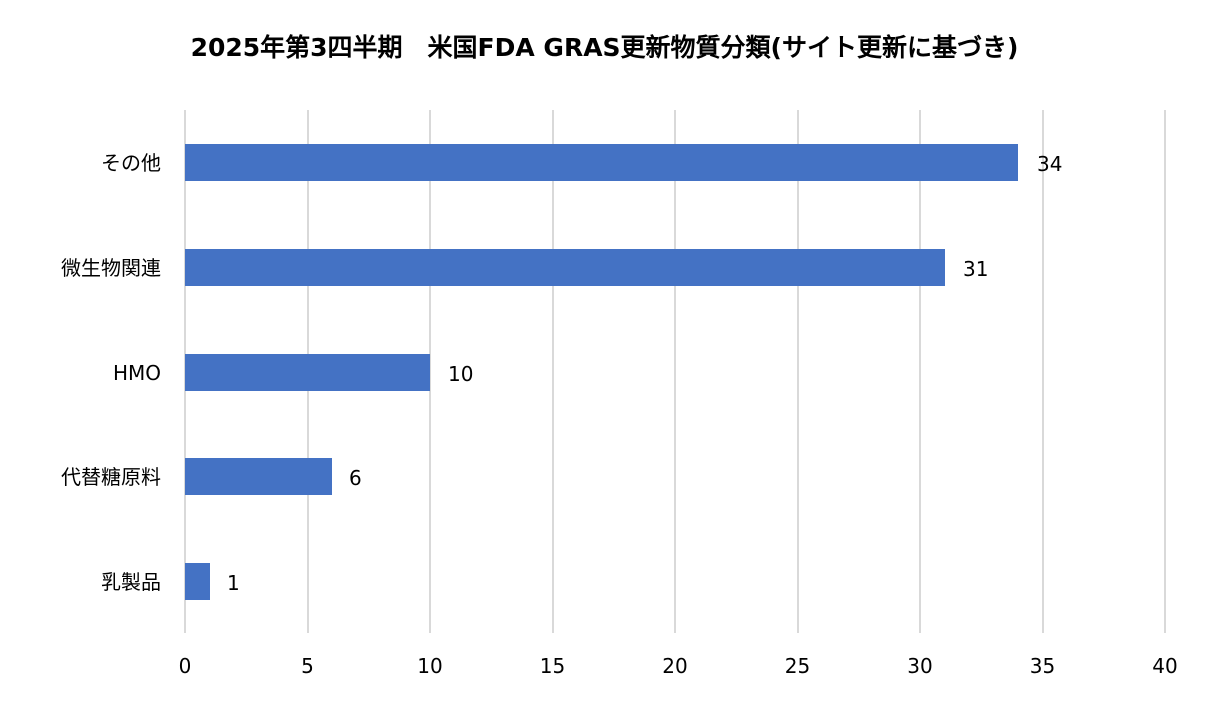 This screenshot has height=702, width=1209. I want to click on x-tick: 25, so click(797, 666).